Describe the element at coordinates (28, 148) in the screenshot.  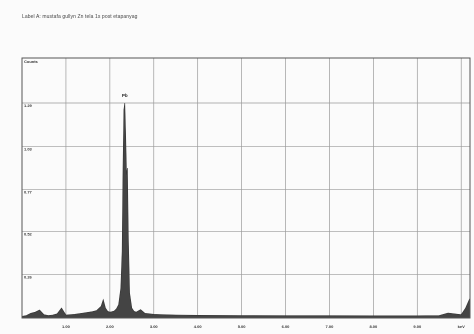
I see `y-tick-label: 1.03` at that location.